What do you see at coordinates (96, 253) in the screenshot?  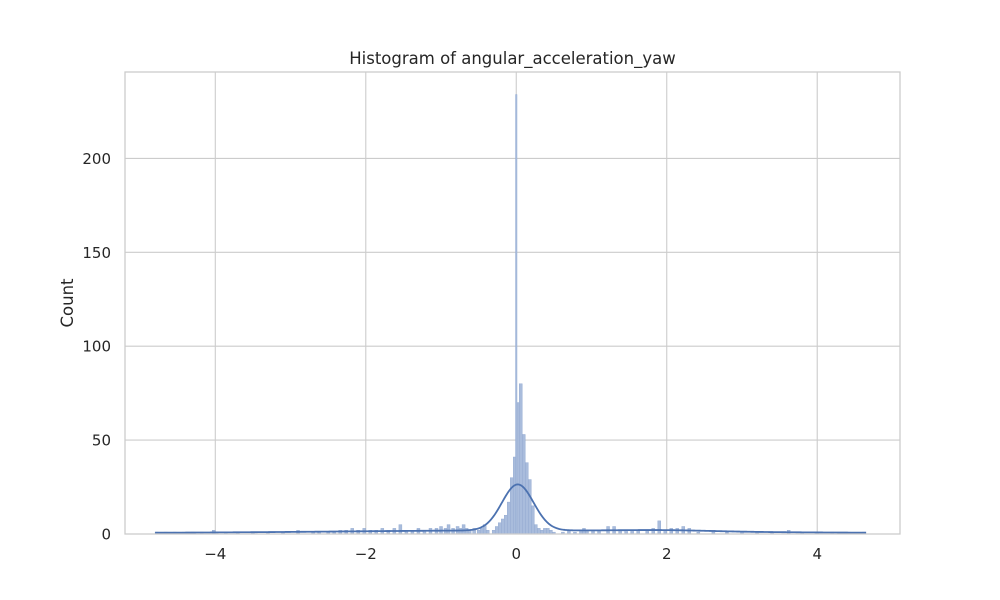 I see `y-tick-label: 150` at bounding box center [96, 253].